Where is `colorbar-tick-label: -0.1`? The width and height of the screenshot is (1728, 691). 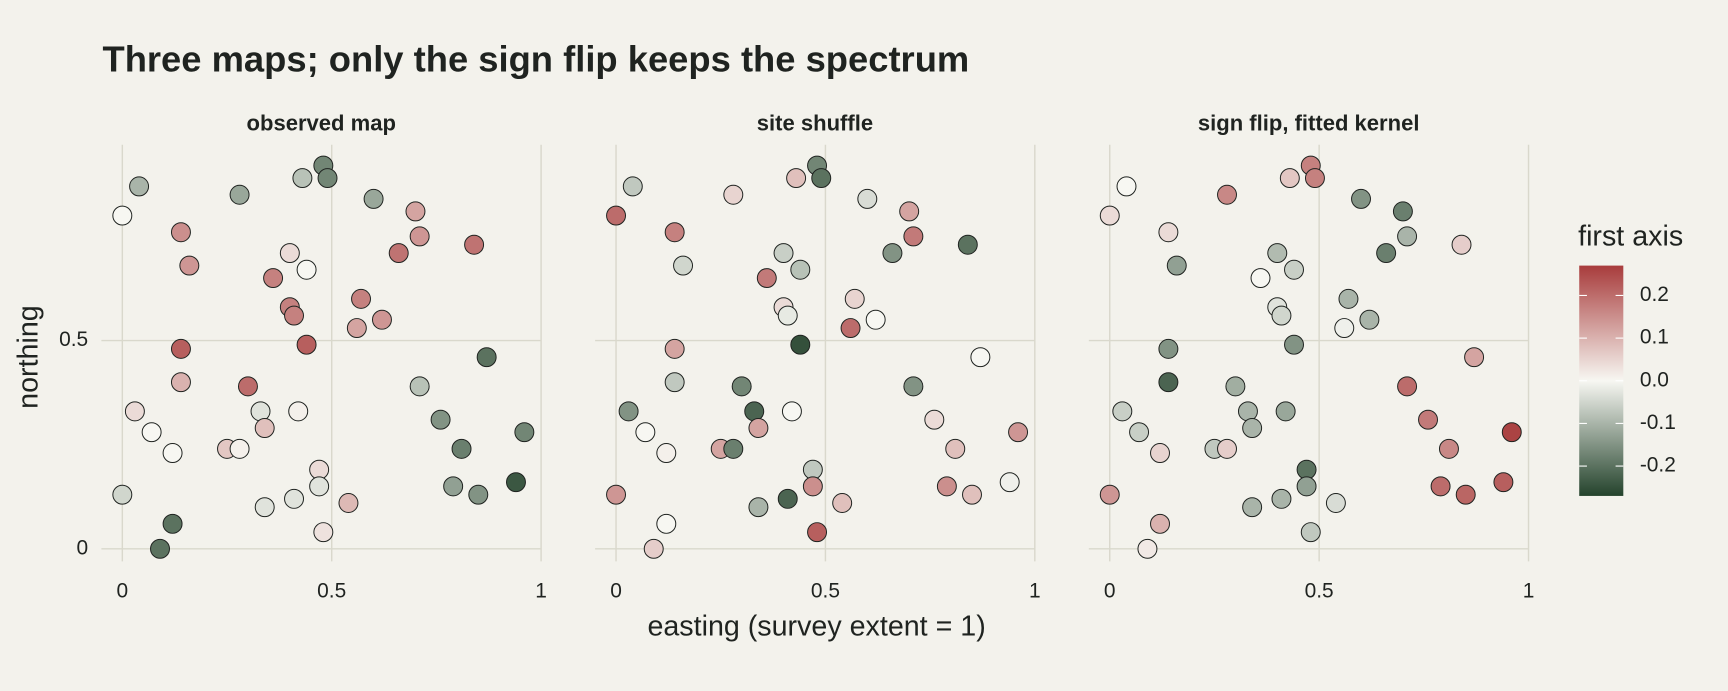
colorbar-tick-label: -0.1 is located at coordinates (1658, 422).